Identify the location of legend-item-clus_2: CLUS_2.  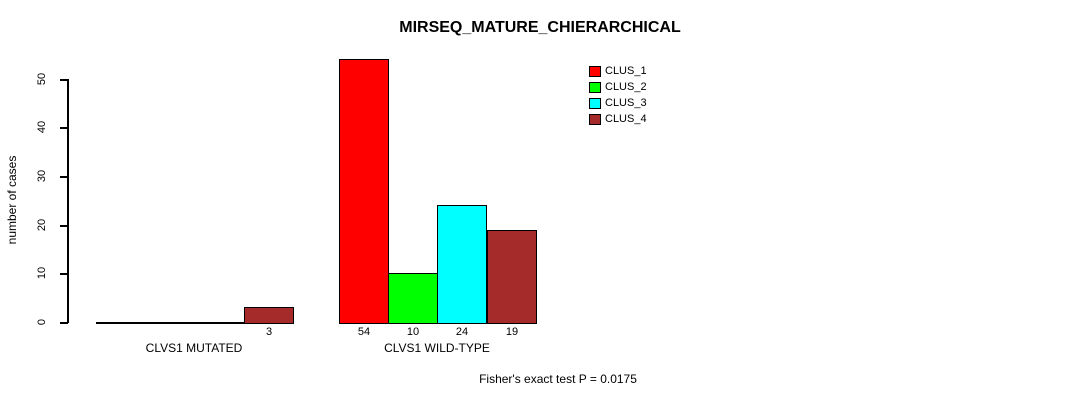
(618, 87).